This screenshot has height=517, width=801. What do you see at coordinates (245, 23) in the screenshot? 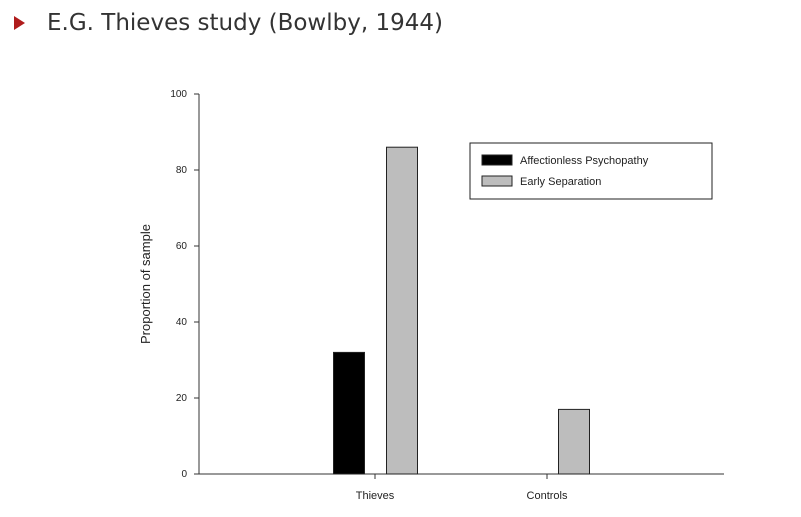
I see `slide-title: E.G. Thieves study (Bowlby, 1944)` at bounding box center [245, 23].